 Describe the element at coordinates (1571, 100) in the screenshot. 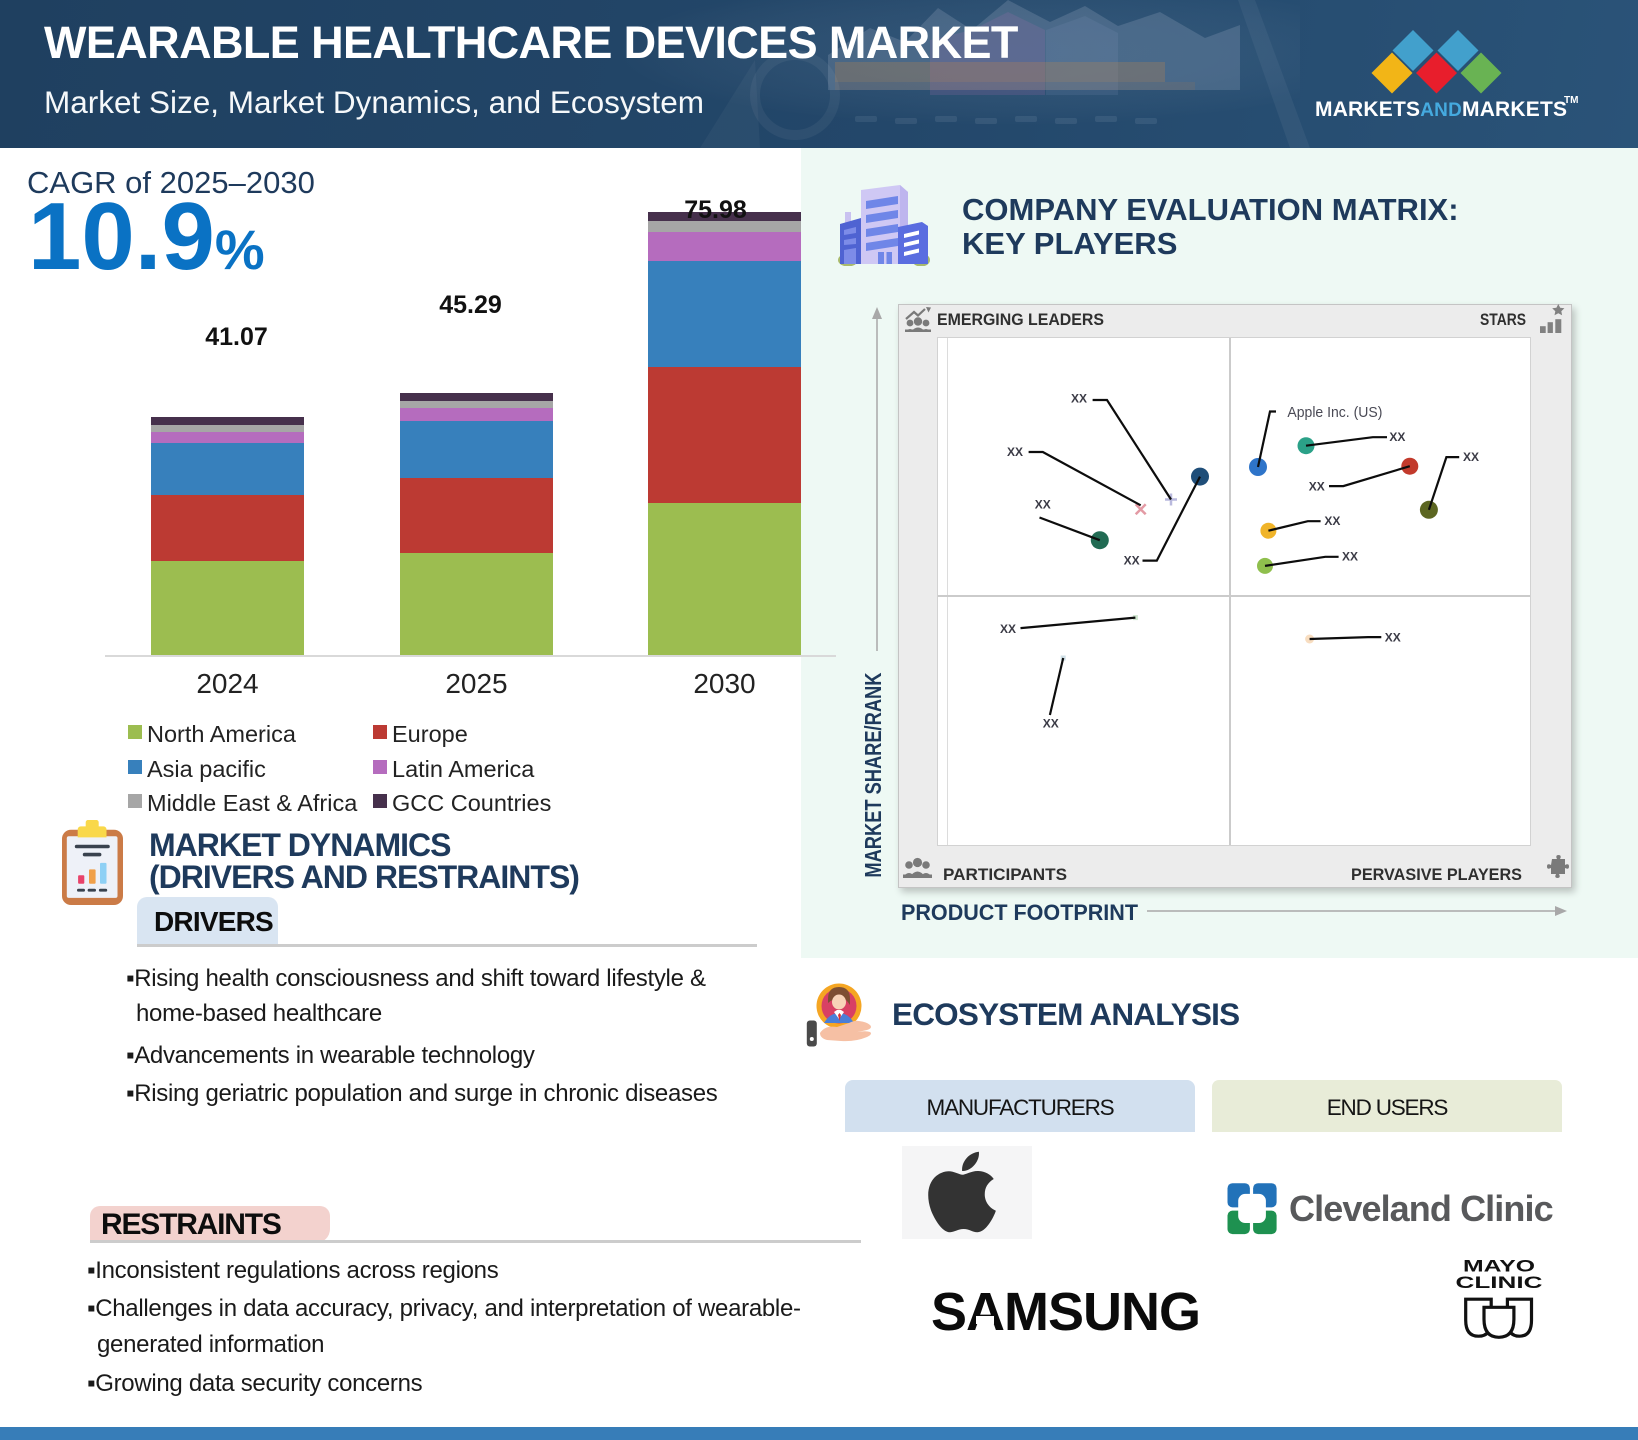

I see `svg-text: TM` at that location.